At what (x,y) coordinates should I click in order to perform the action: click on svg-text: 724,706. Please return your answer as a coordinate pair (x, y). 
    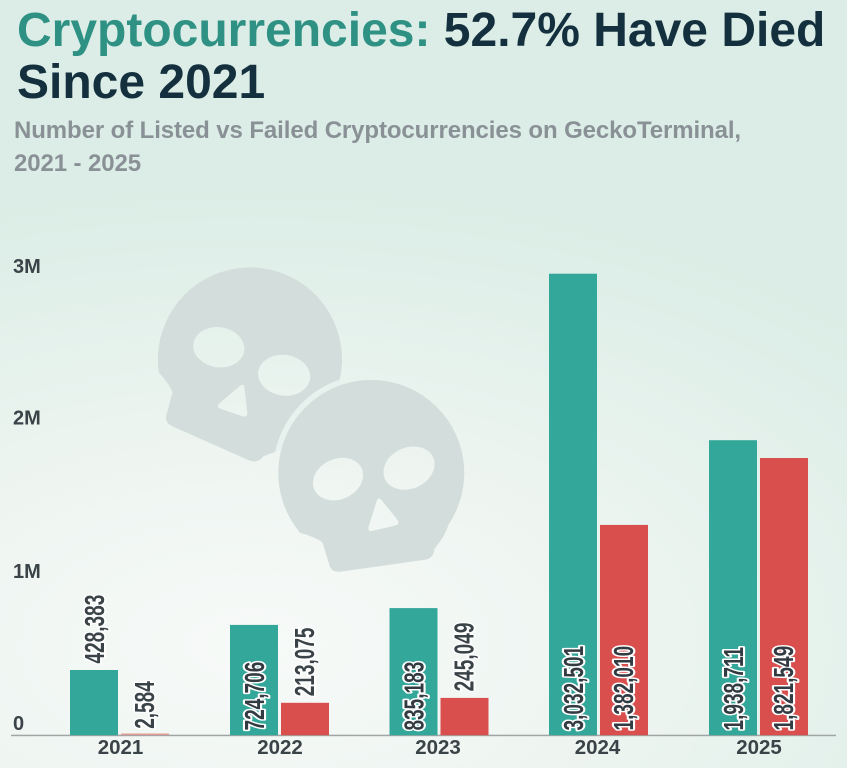
    Looking at the image, I should click on (255, 696).